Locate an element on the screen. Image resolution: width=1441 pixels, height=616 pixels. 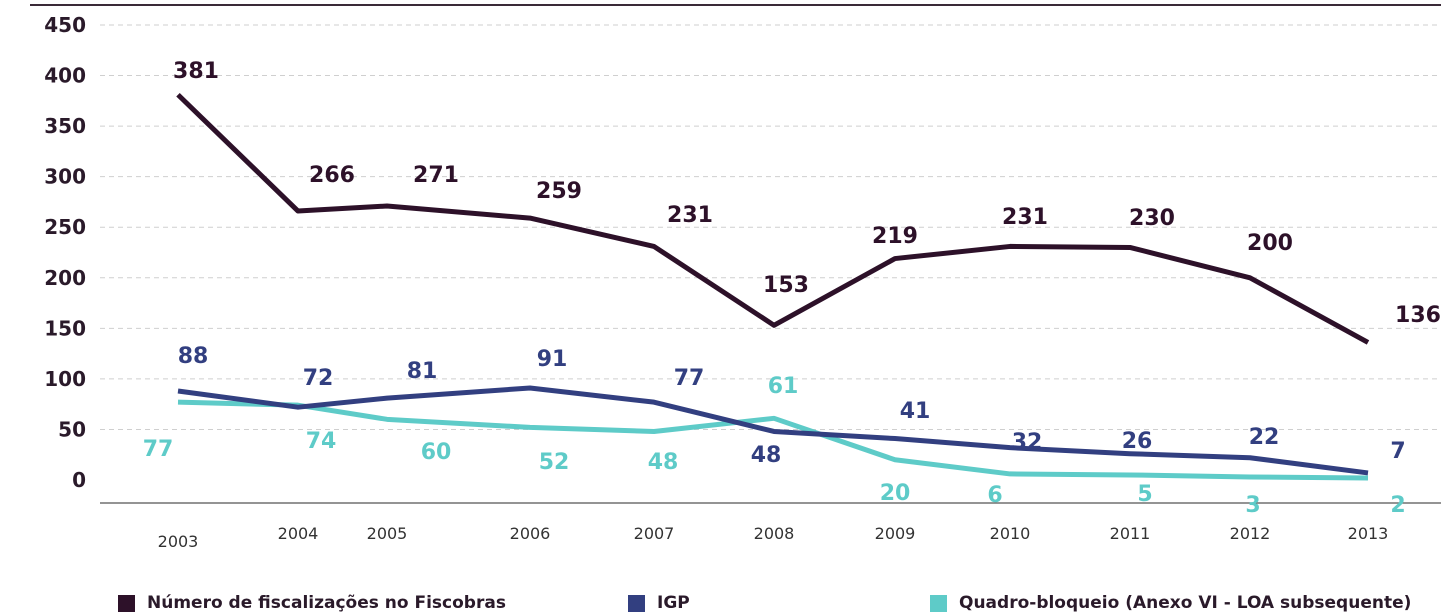
data-label-igp: 72 is located at coordinates (318, 378).